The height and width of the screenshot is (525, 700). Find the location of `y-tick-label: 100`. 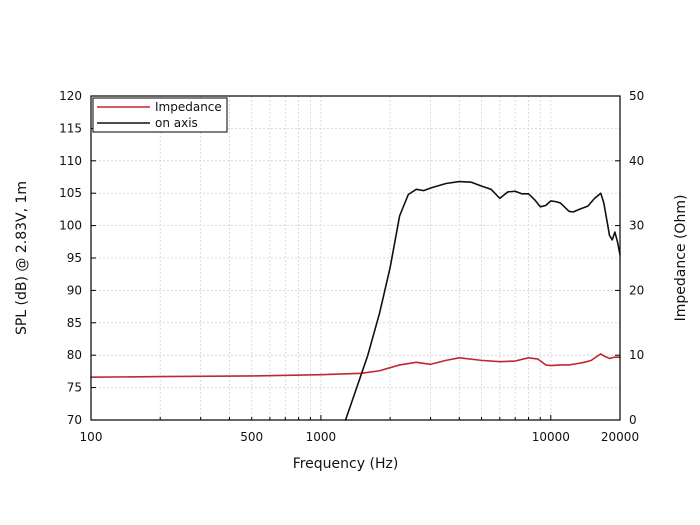

y-tick-label: 100 is located at coordinates (70, 226).